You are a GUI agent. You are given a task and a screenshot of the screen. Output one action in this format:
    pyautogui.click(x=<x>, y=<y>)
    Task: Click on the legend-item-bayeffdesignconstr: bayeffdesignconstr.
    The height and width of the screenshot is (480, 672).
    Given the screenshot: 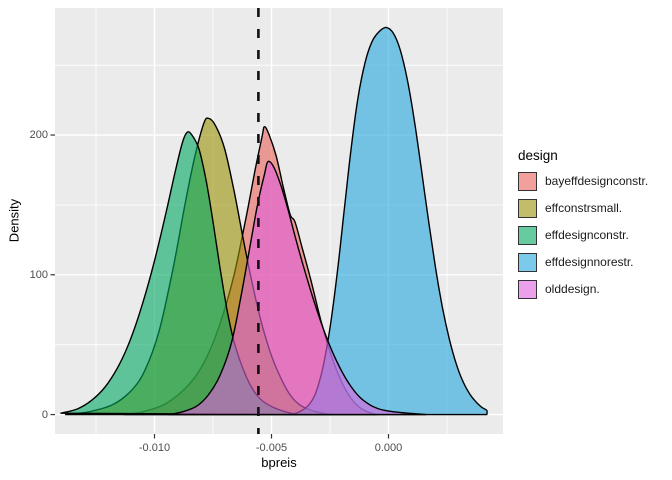 What is the action you would take?
    pyautogui.click(x=583, y=181)
    